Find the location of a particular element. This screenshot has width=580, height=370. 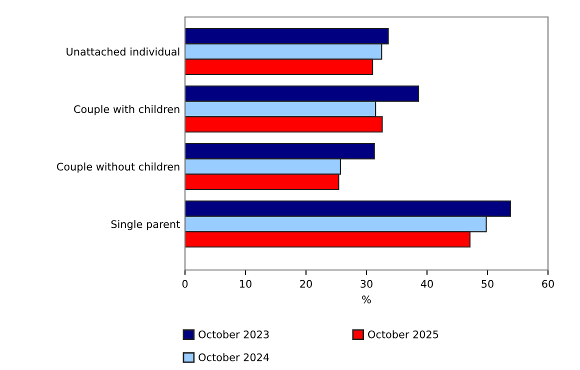

x-tick-label: 10 is located at coordinates (246, 284).